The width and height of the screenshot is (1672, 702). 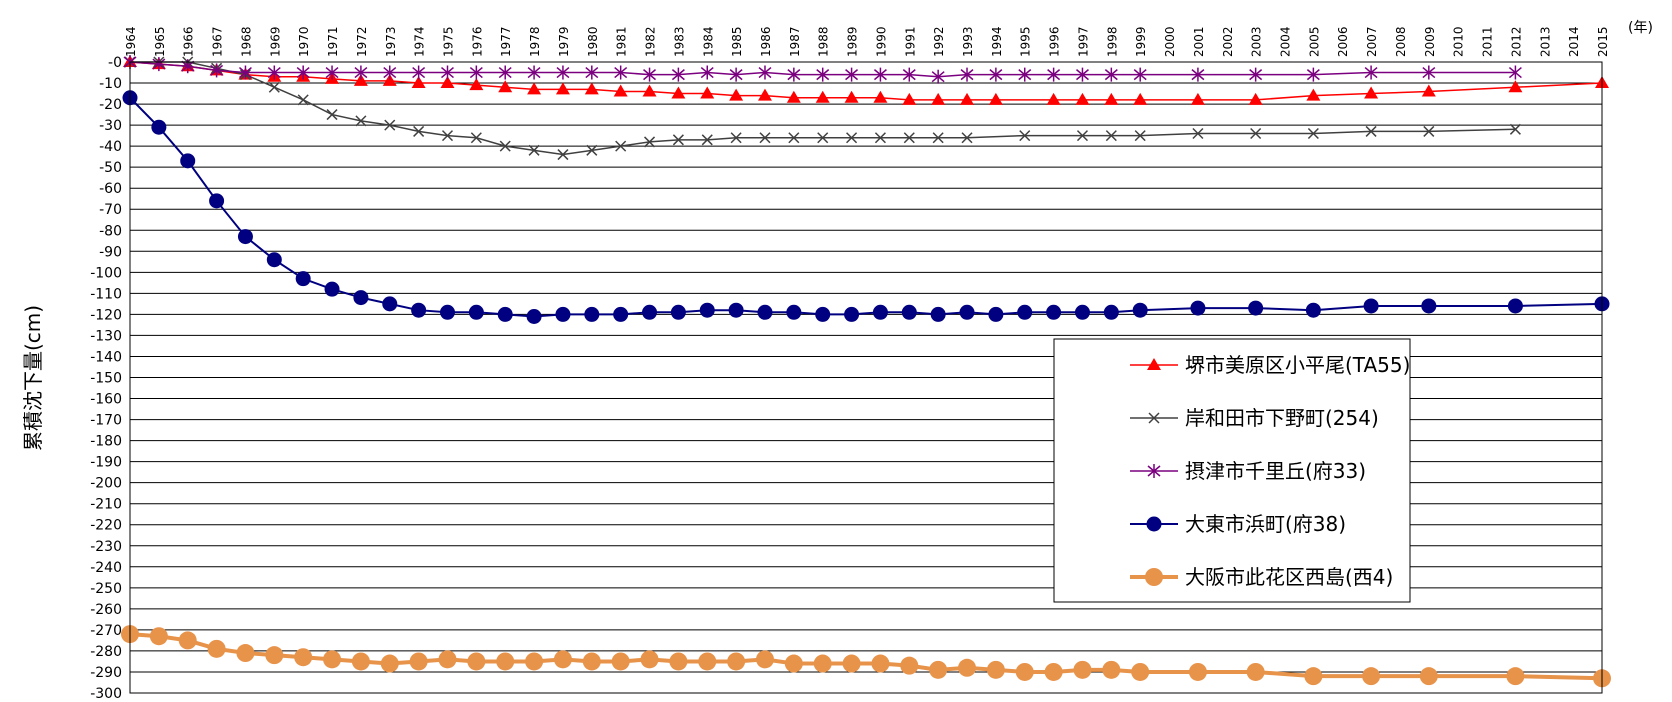 What do you see at coordinates (106, 379) in the screenshot?
I see `y-tick-label: -150` at bounding box center [106, 379].